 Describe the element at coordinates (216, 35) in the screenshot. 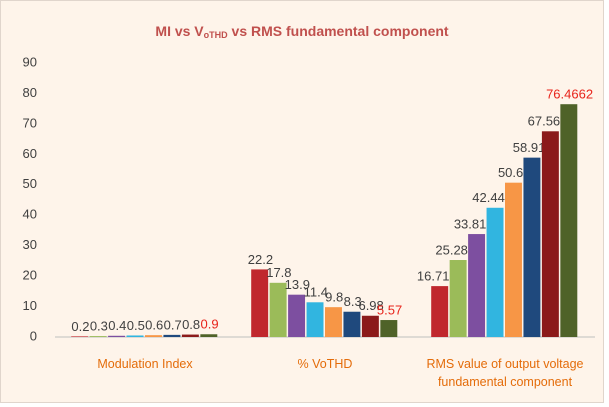

I see `title-subscript: oTHD` at that location.